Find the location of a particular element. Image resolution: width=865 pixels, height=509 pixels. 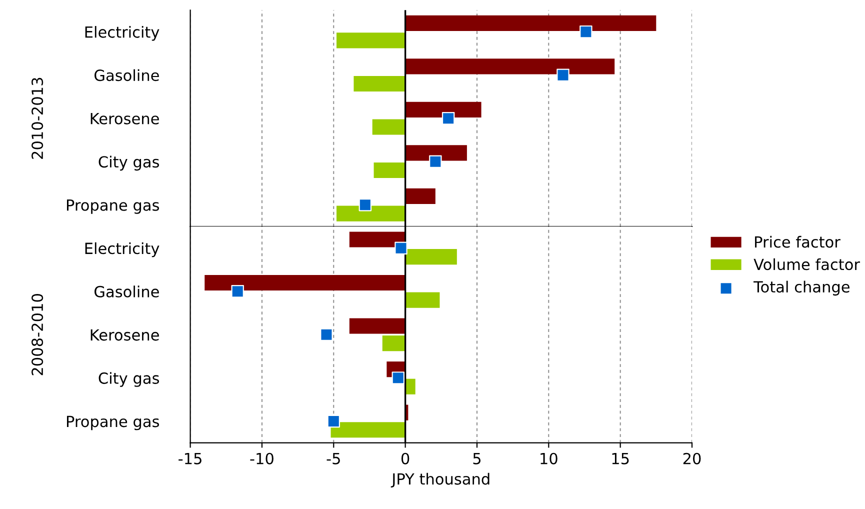

x-tick-label: 20 is located at coordinates (692, 458).